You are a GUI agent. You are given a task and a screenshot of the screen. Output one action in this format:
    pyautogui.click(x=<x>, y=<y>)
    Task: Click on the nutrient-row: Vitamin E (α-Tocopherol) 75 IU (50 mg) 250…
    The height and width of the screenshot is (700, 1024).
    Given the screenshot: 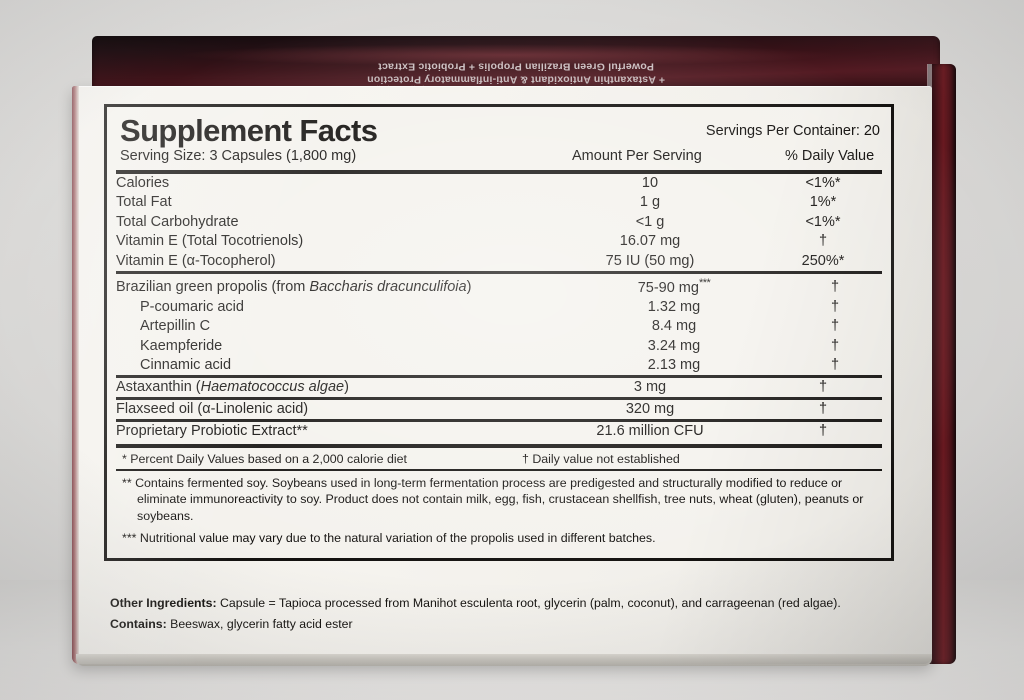 What is the action you would take?
    pyautogui.click(x=499, y=261)
    